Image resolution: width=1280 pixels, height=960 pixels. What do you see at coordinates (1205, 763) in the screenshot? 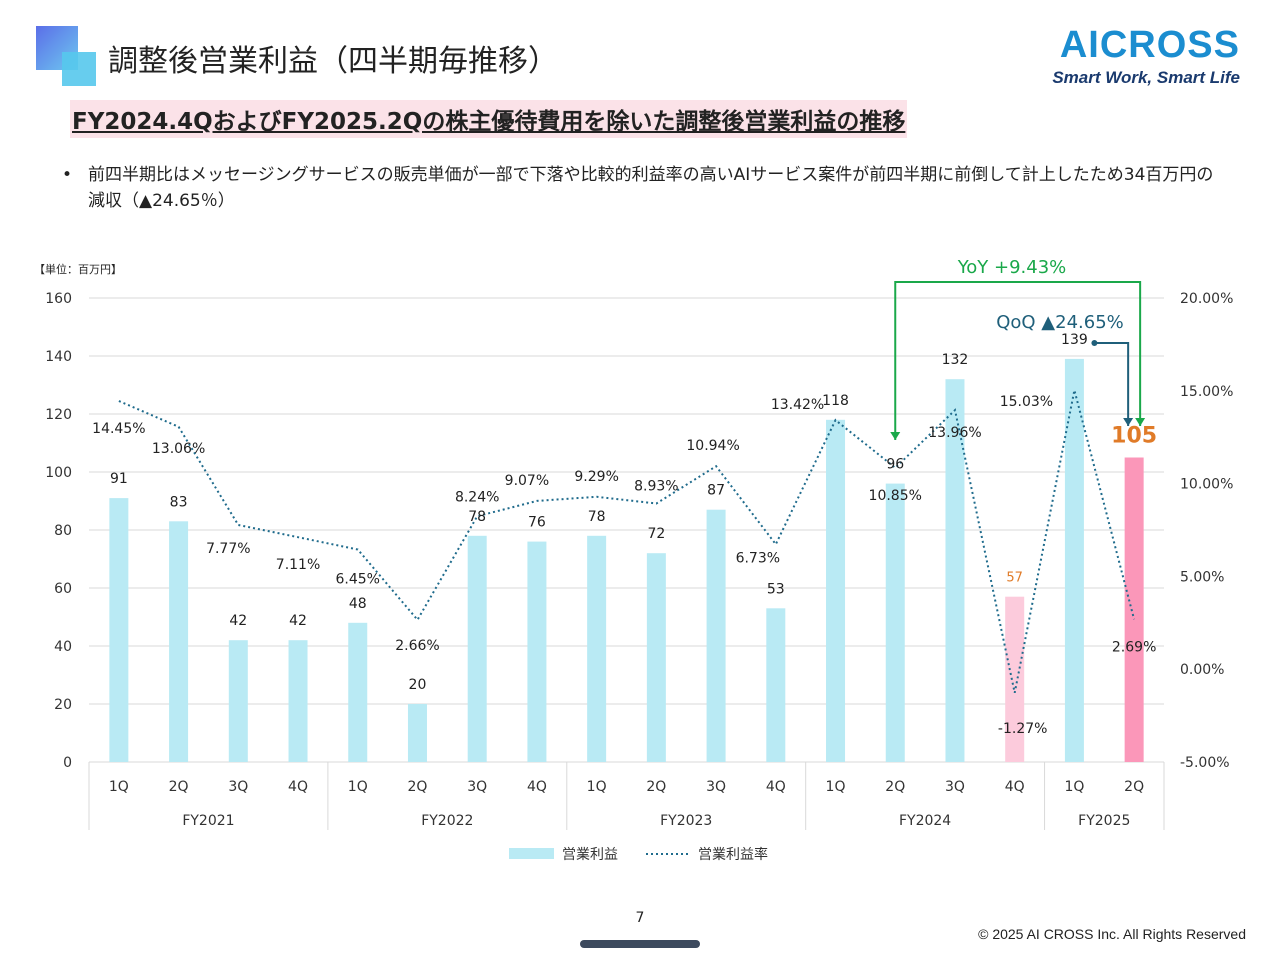
I see `y-right-tick-label: -5.00%` at bounding box center [1205, 763].